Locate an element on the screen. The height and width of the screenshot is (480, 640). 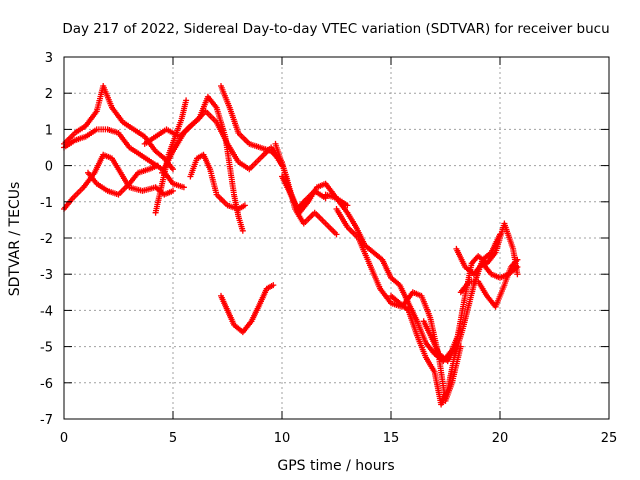
x-tick-label: 0 is located at coordinates (64, 438).